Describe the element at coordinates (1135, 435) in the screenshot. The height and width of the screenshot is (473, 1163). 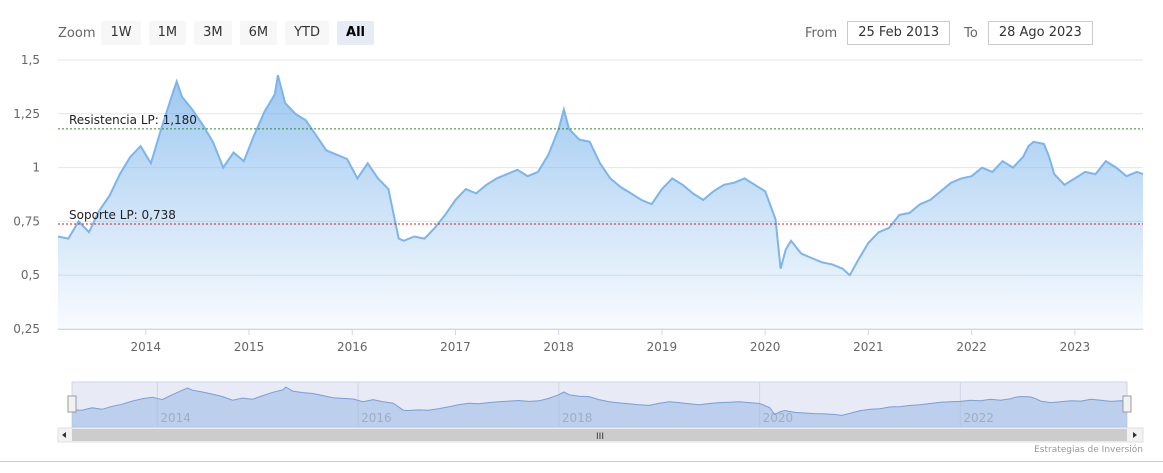
I see `scroll-right-icon` at that location.